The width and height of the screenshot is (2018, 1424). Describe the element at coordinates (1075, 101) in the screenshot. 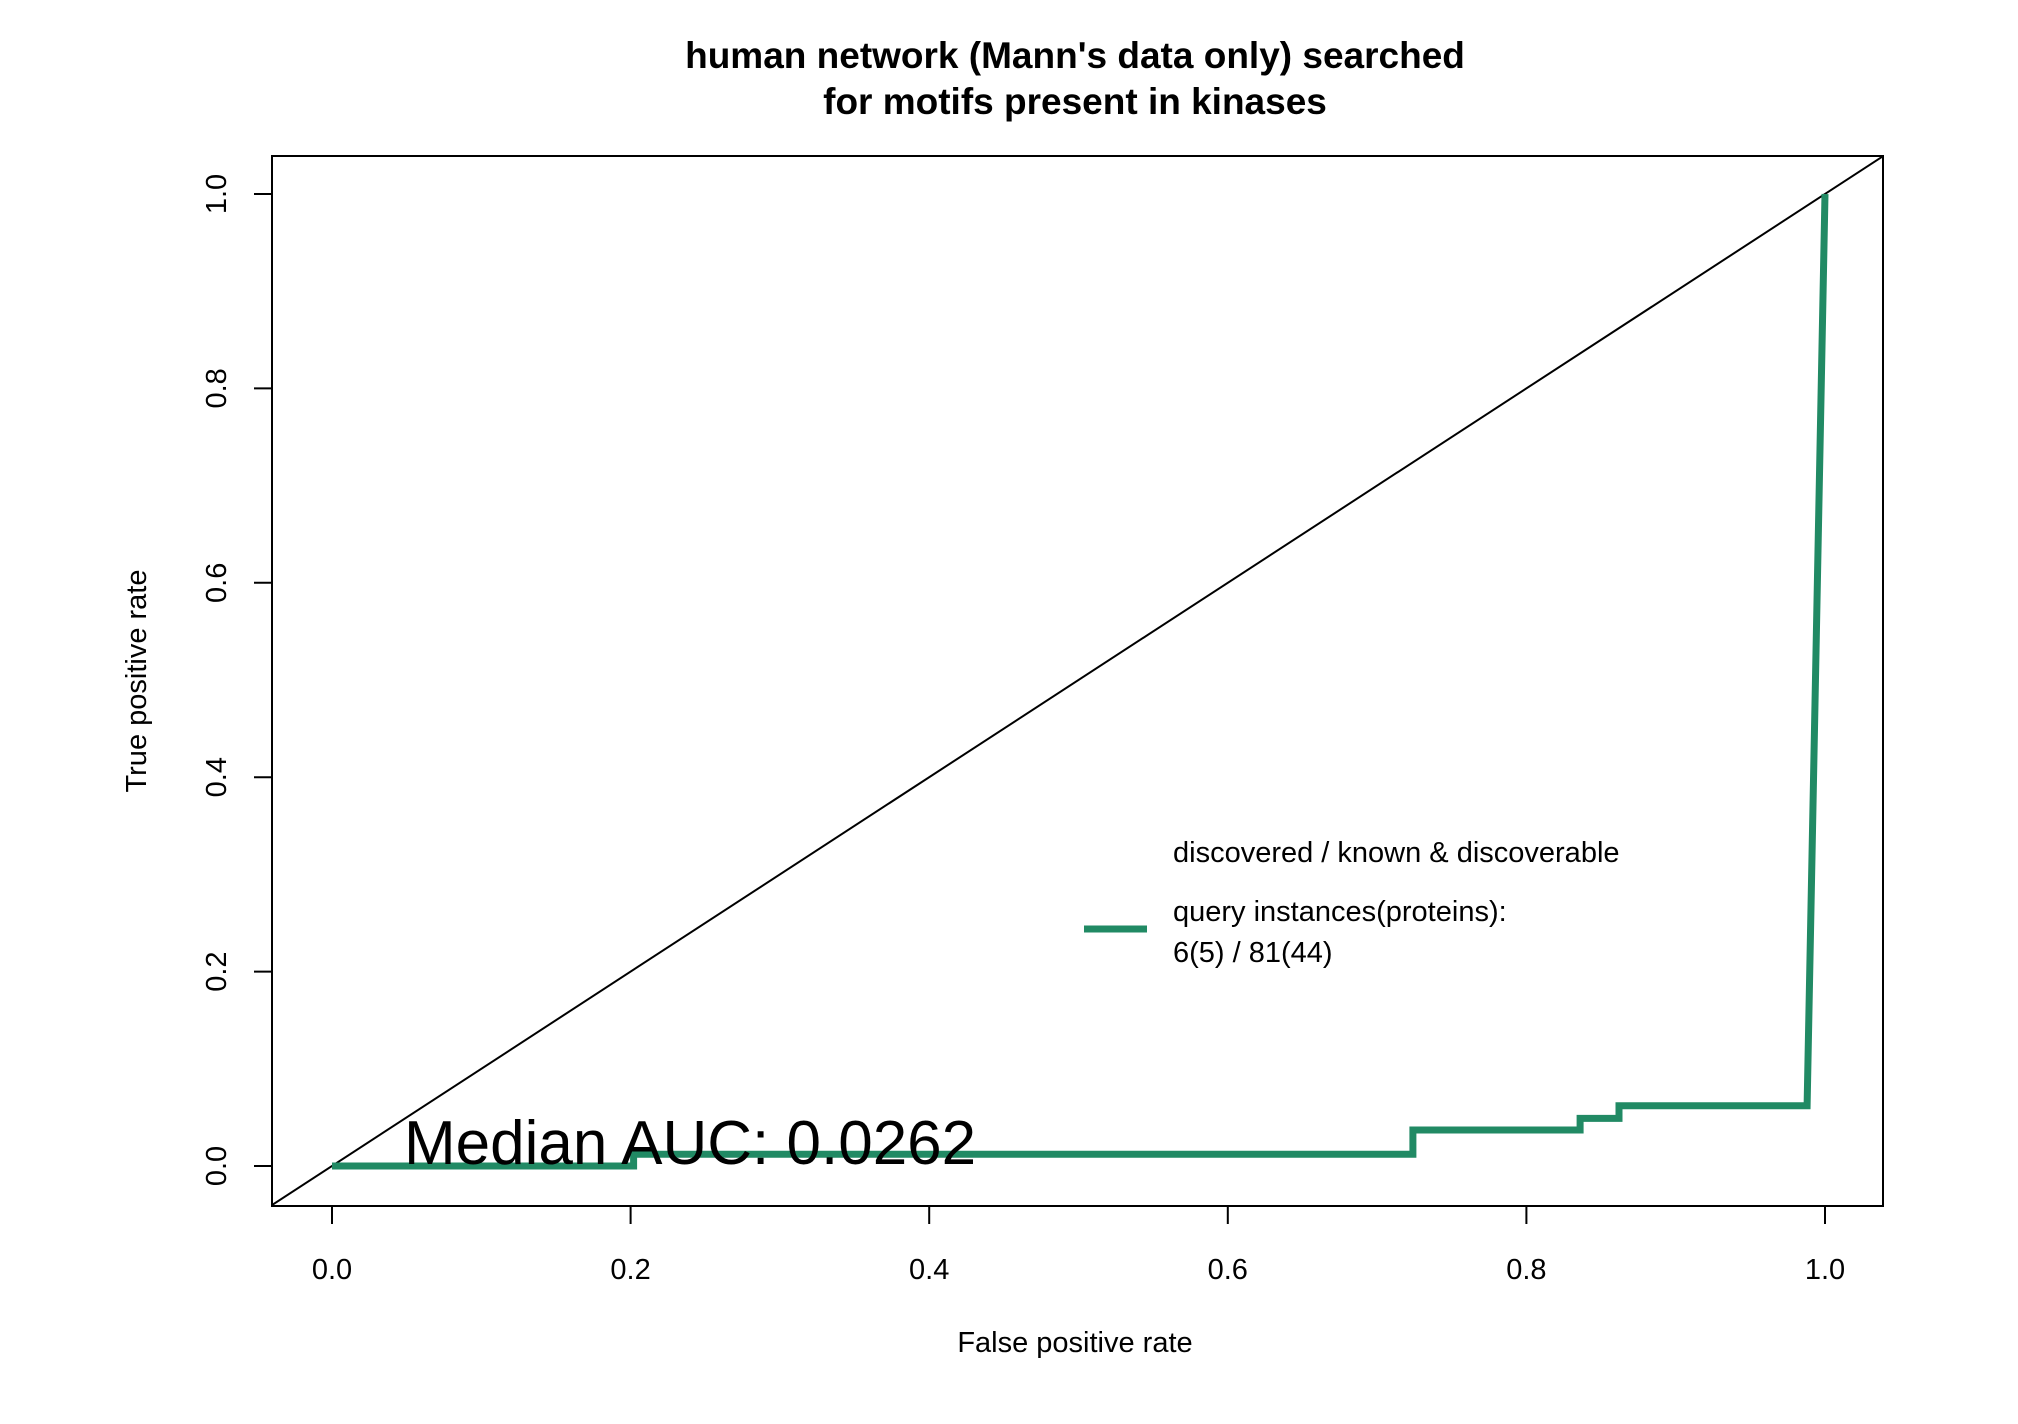

I see `chart-title-line-2: for motifs present in kinases` at that location.